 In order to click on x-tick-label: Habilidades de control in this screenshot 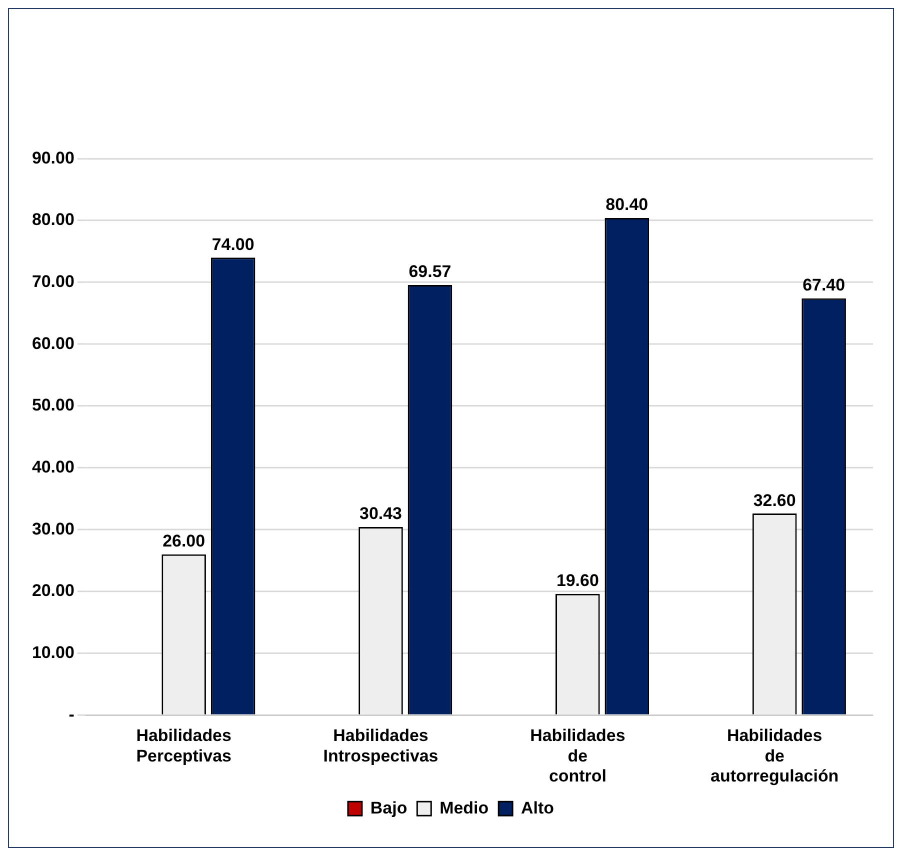, I will do `click(578, 756)`.